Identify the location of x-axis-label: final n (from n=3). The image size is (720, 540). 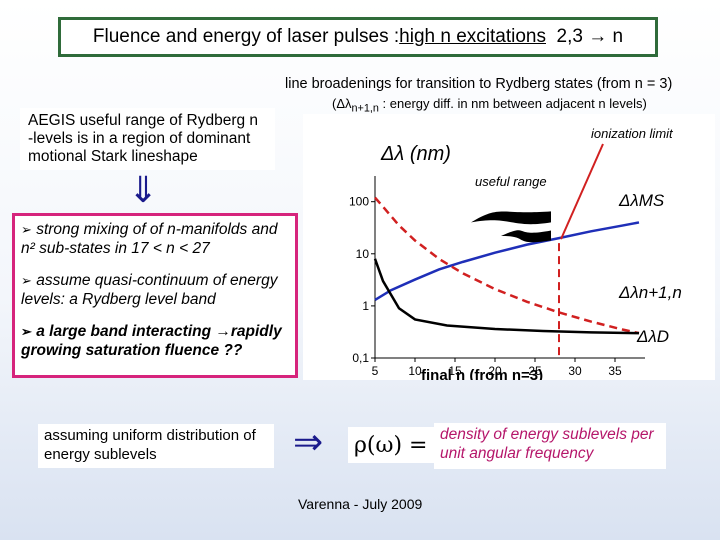
(482, 373).